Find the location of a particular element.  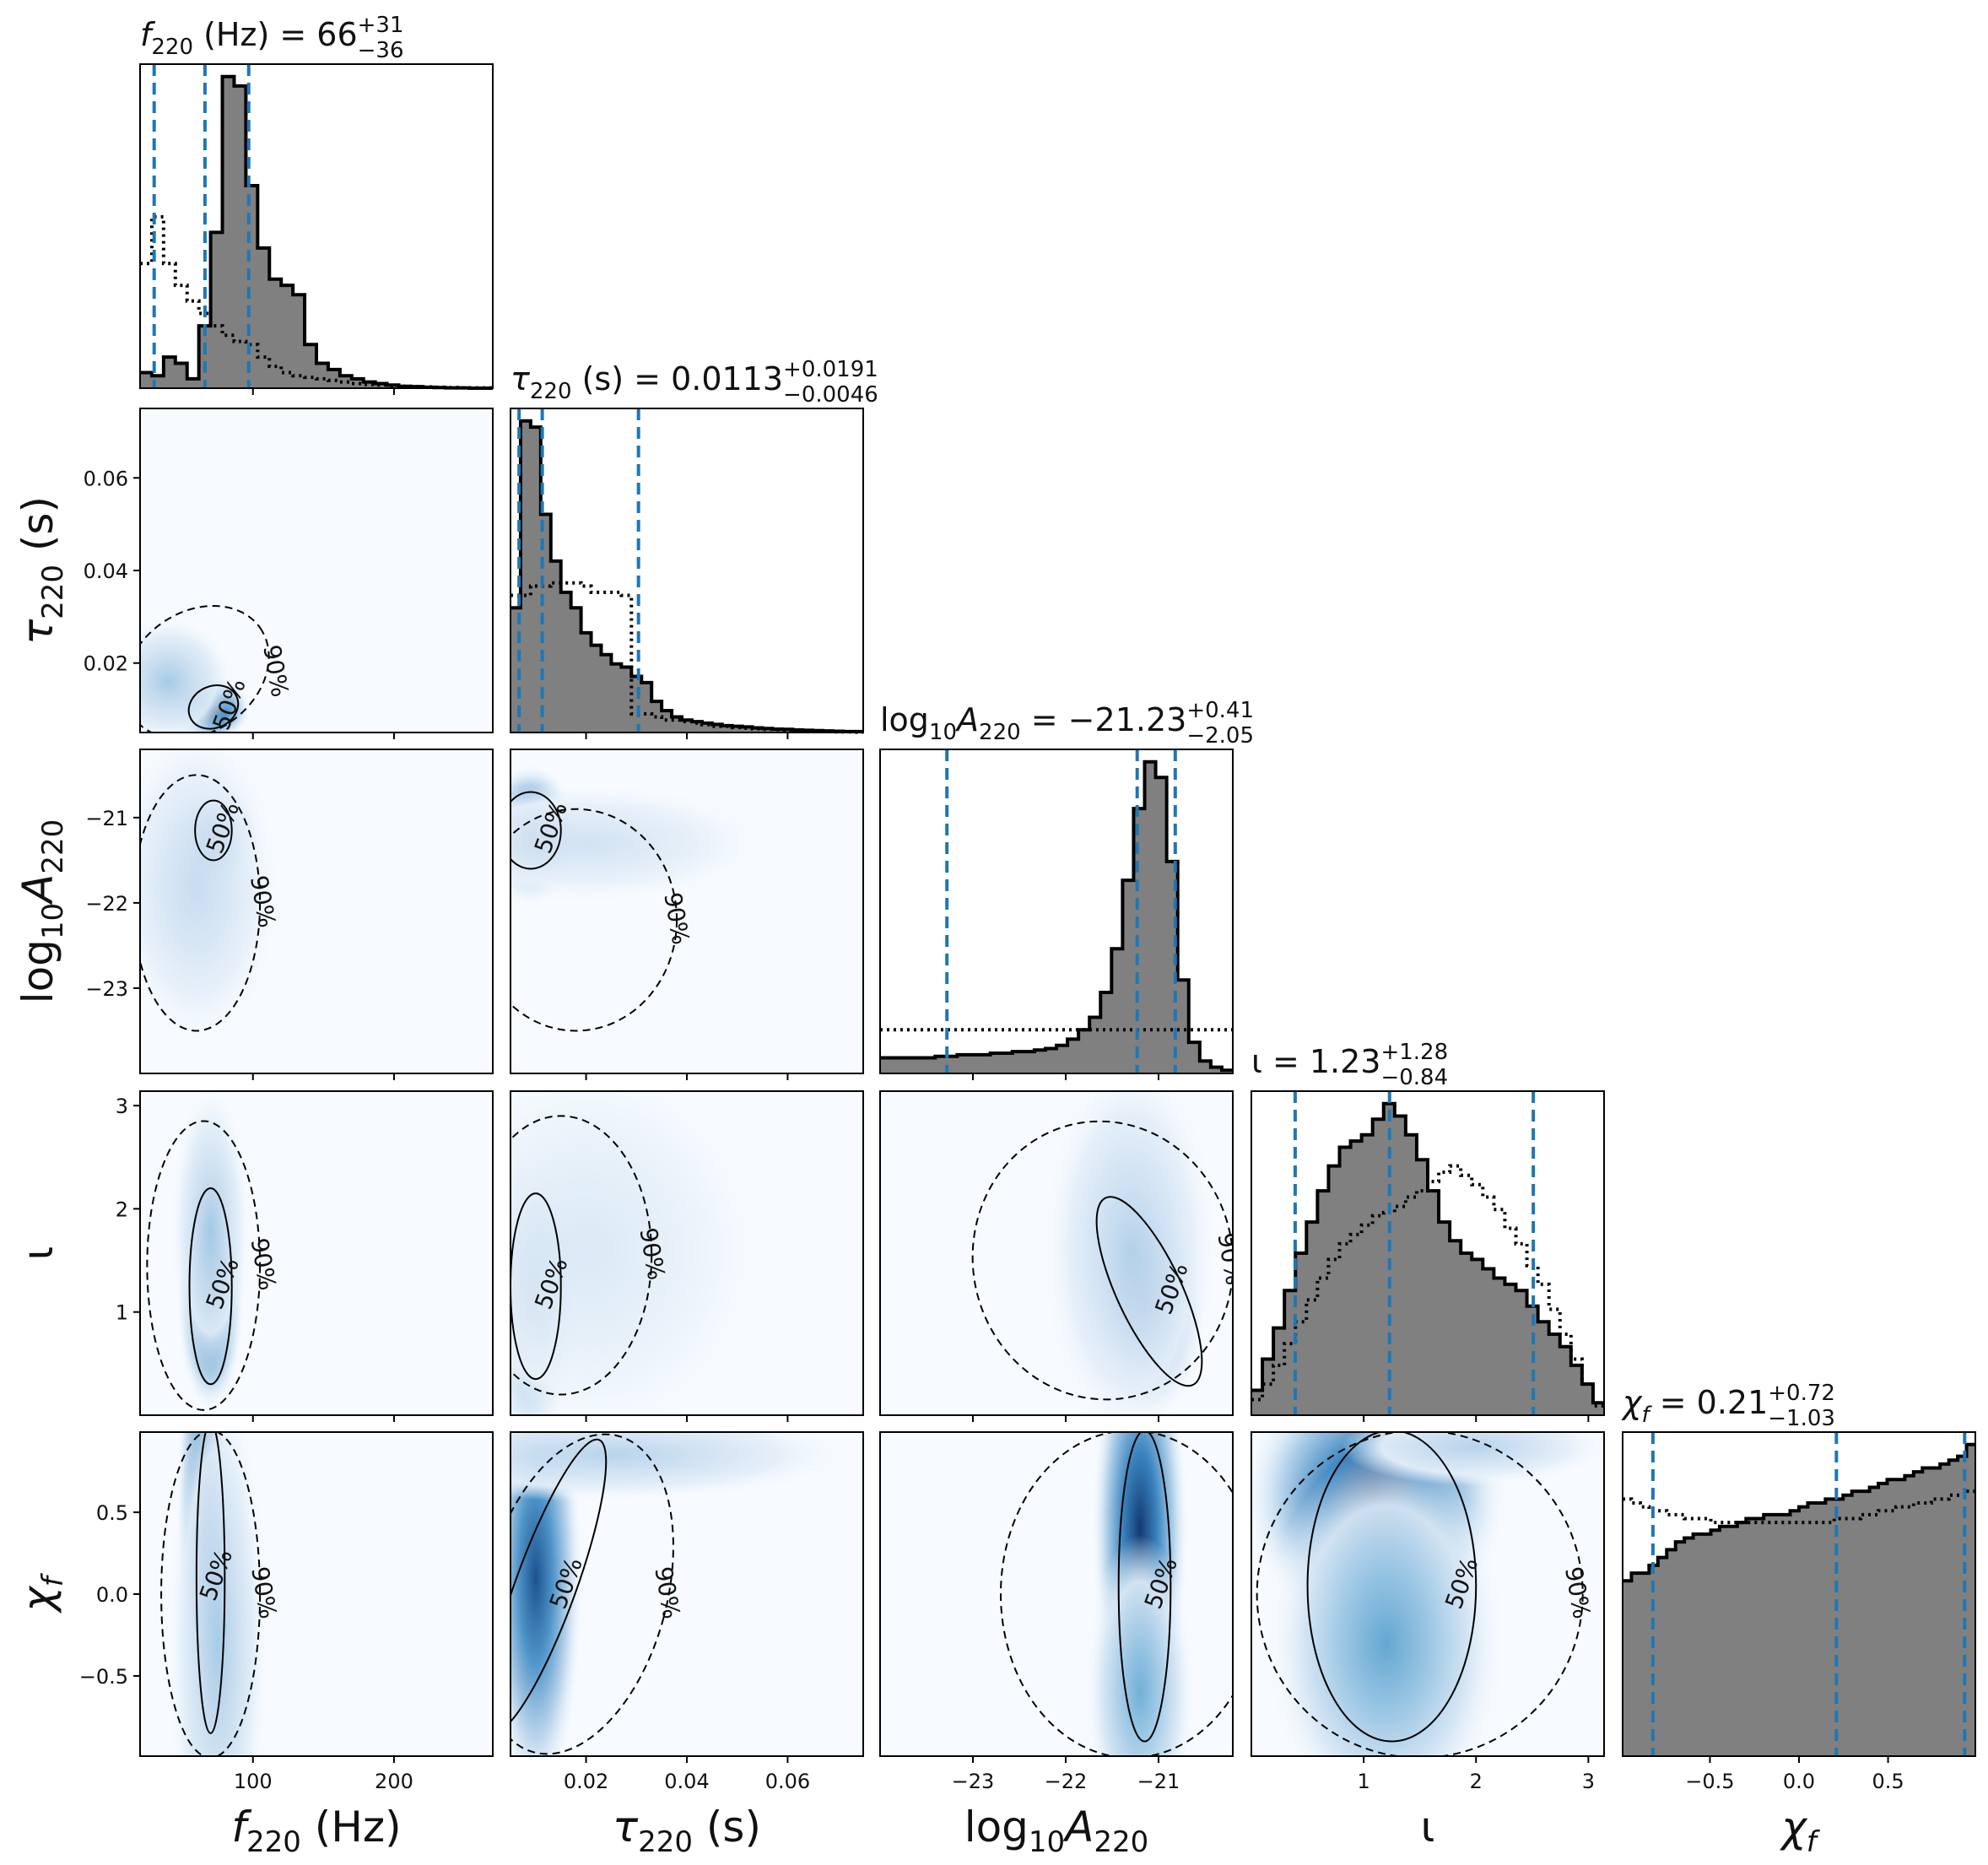

density-panel-f220-chi: 50% 90% is located at coordinates (313, 1597).